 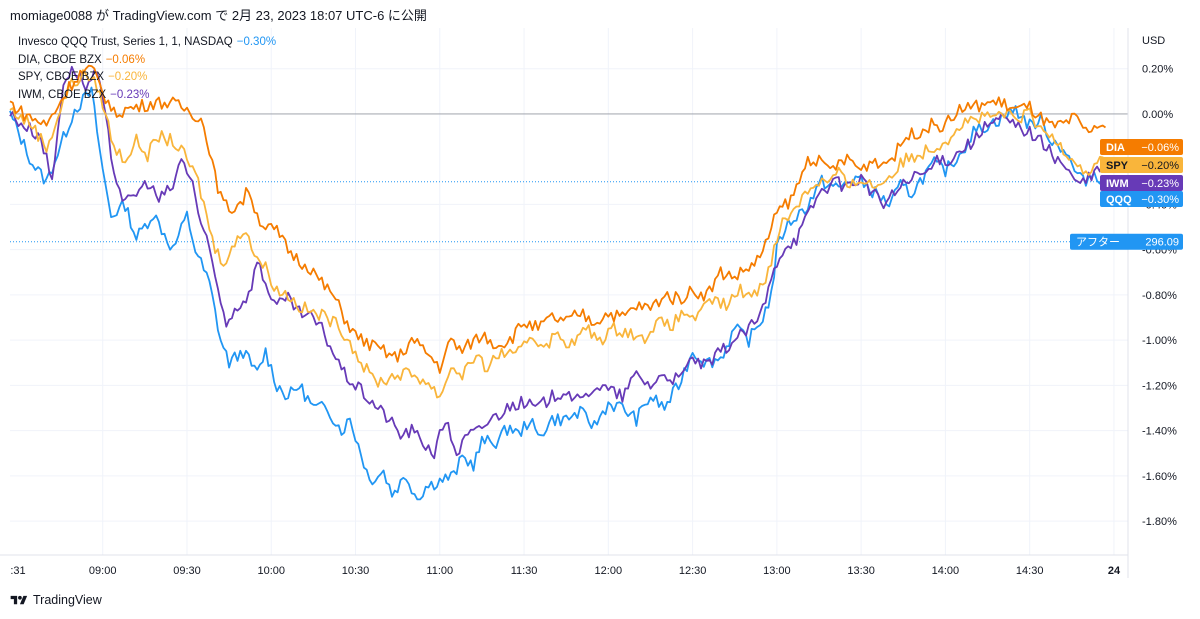 What do you see at coordinates (147, 61) in the screenshot?
I see `legend-item-dia: DIA, CBOE BZX −0.06%` at bounding box center [147, 61].